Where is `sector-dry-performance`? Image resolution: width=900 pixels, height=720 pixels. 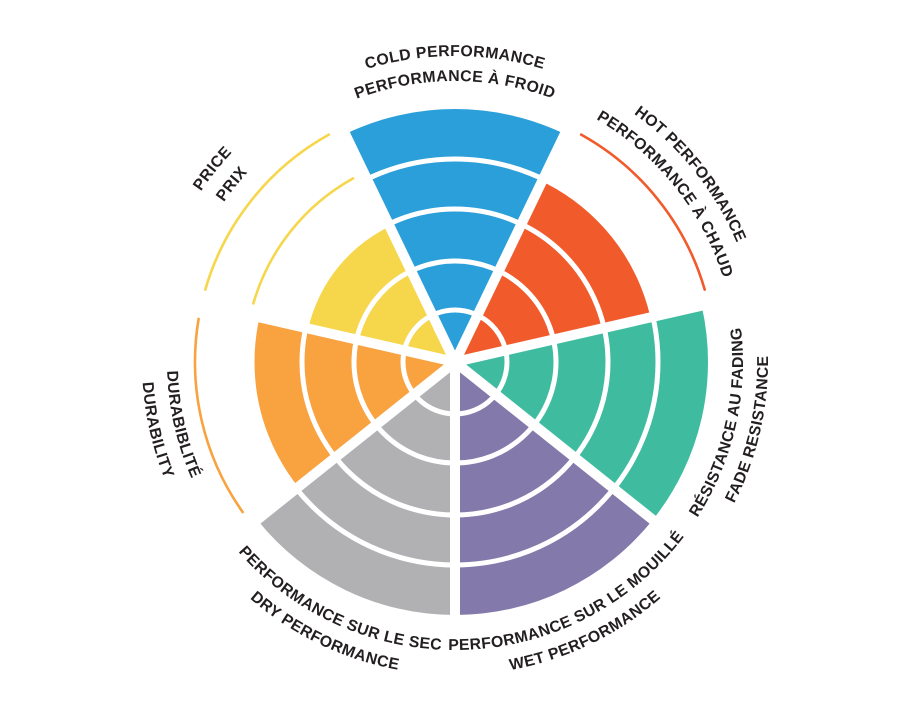 sector-dry-performance is located at coordinates (356, 488).